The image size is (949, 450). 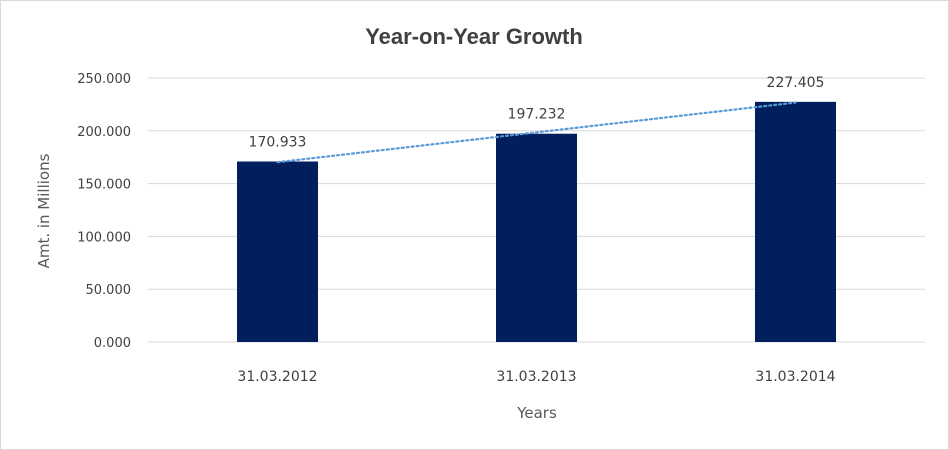 I want to click on data-label: 197.232, so click(x=537, y=115).